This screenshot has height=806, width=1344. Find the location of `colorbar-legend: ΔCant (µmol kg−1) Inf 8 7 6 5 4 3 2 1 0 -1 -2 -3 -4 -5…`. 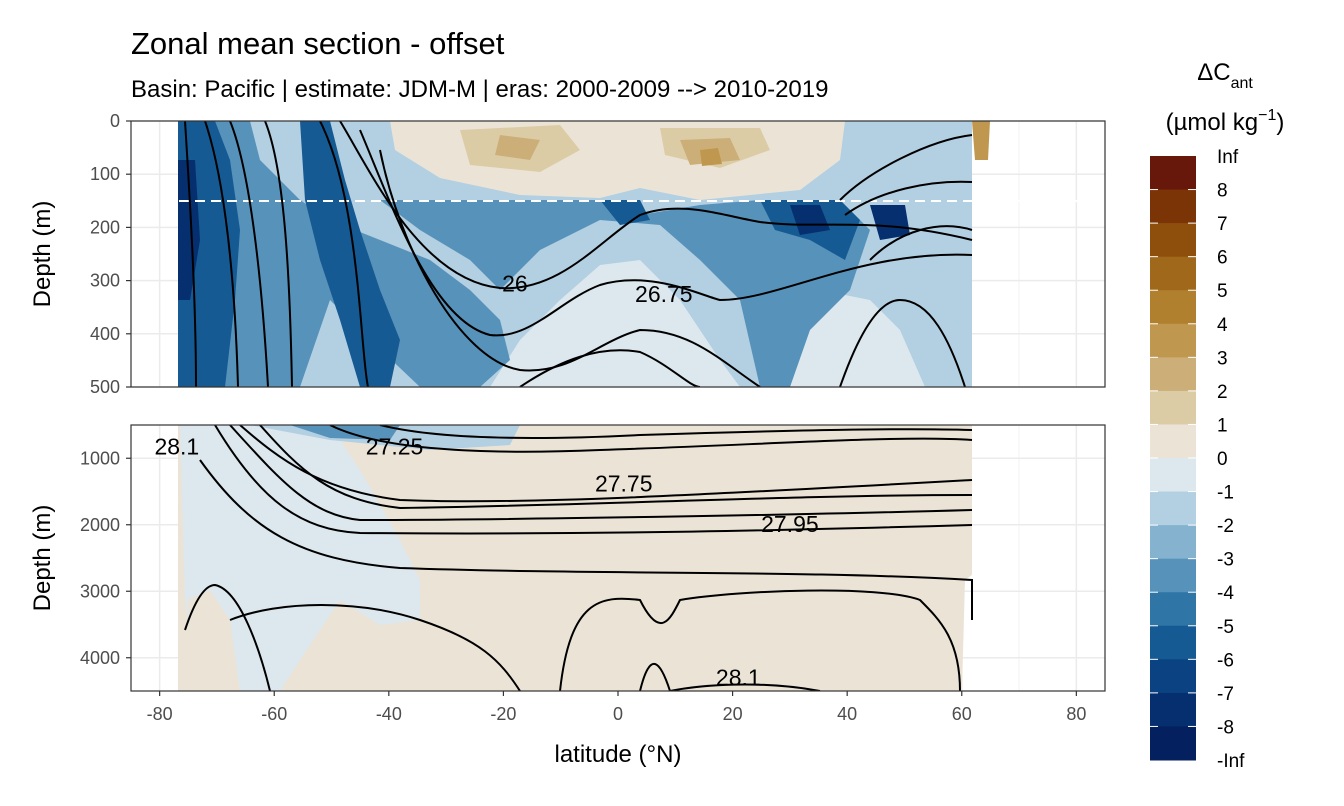

colorbar-legend: ΔCant (µmol kg−1) Inf 8 7 6 5 4 3 2 1 0 -1 -2 -3 -4 -5… is located at coordinates (1217, 415).